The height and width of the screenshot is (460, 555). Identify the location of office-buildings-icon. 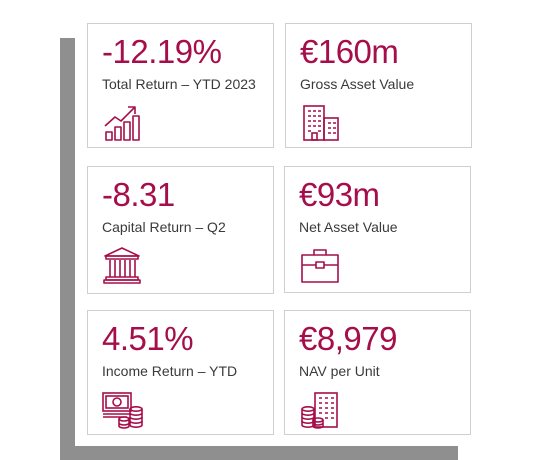
(321, 122).